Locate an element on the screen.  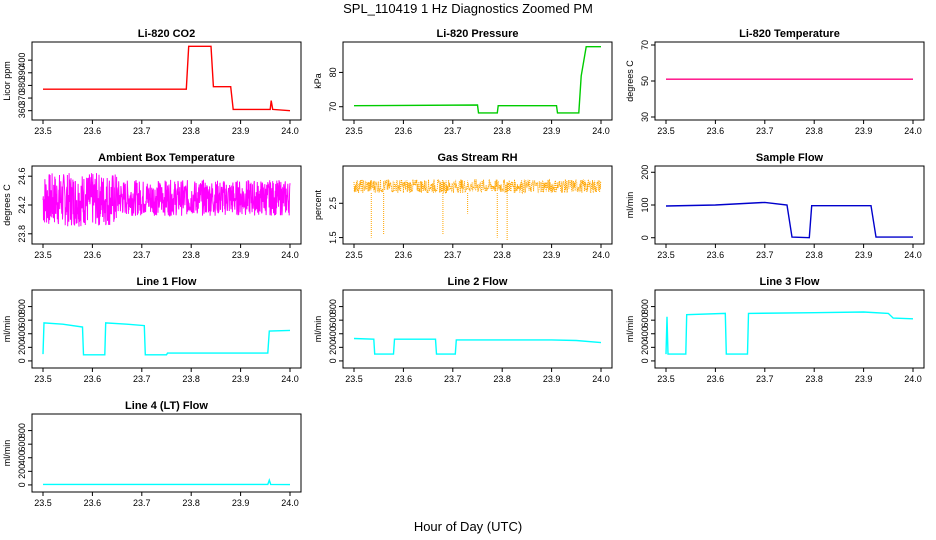
figure-xlabel: Hour of Day (UTC) is located at coordinates (468, 526).